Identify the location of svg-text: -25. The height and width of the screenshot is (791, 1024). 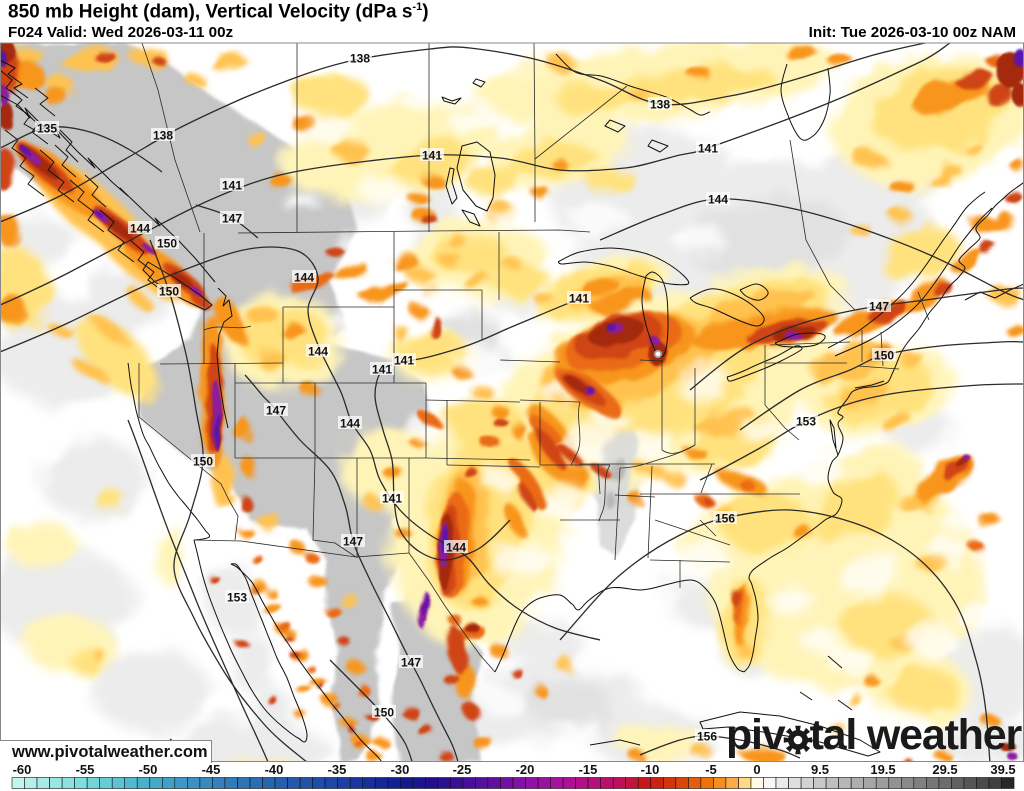
(462, 769).